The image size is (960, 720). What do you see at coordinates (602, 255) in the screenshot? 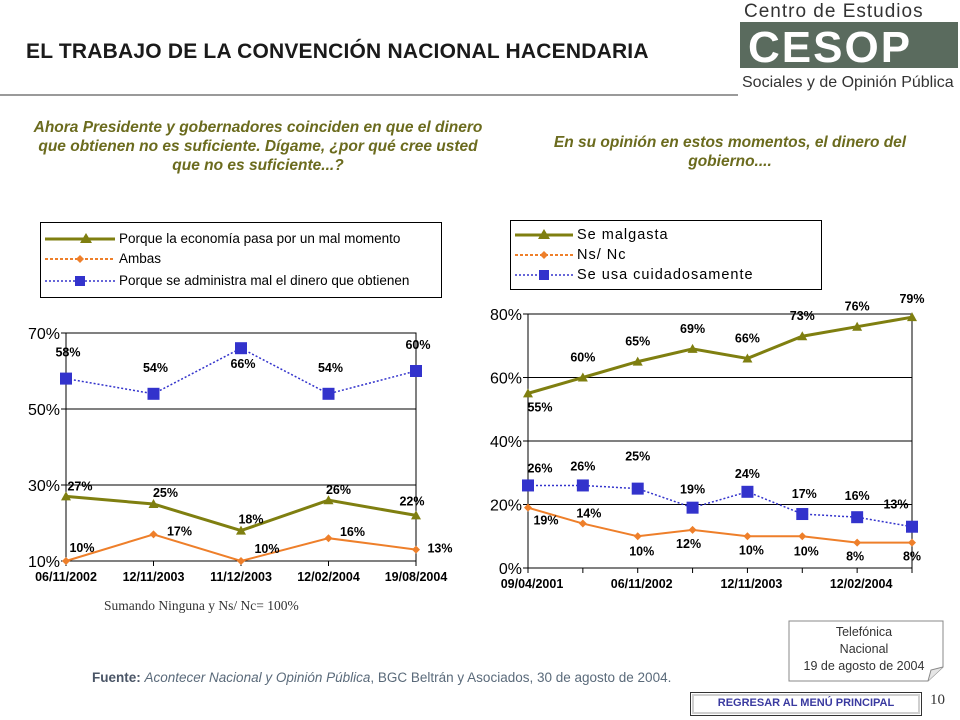
I see `legend-label: Ns/ Nc` at bounding box center [602, 255].